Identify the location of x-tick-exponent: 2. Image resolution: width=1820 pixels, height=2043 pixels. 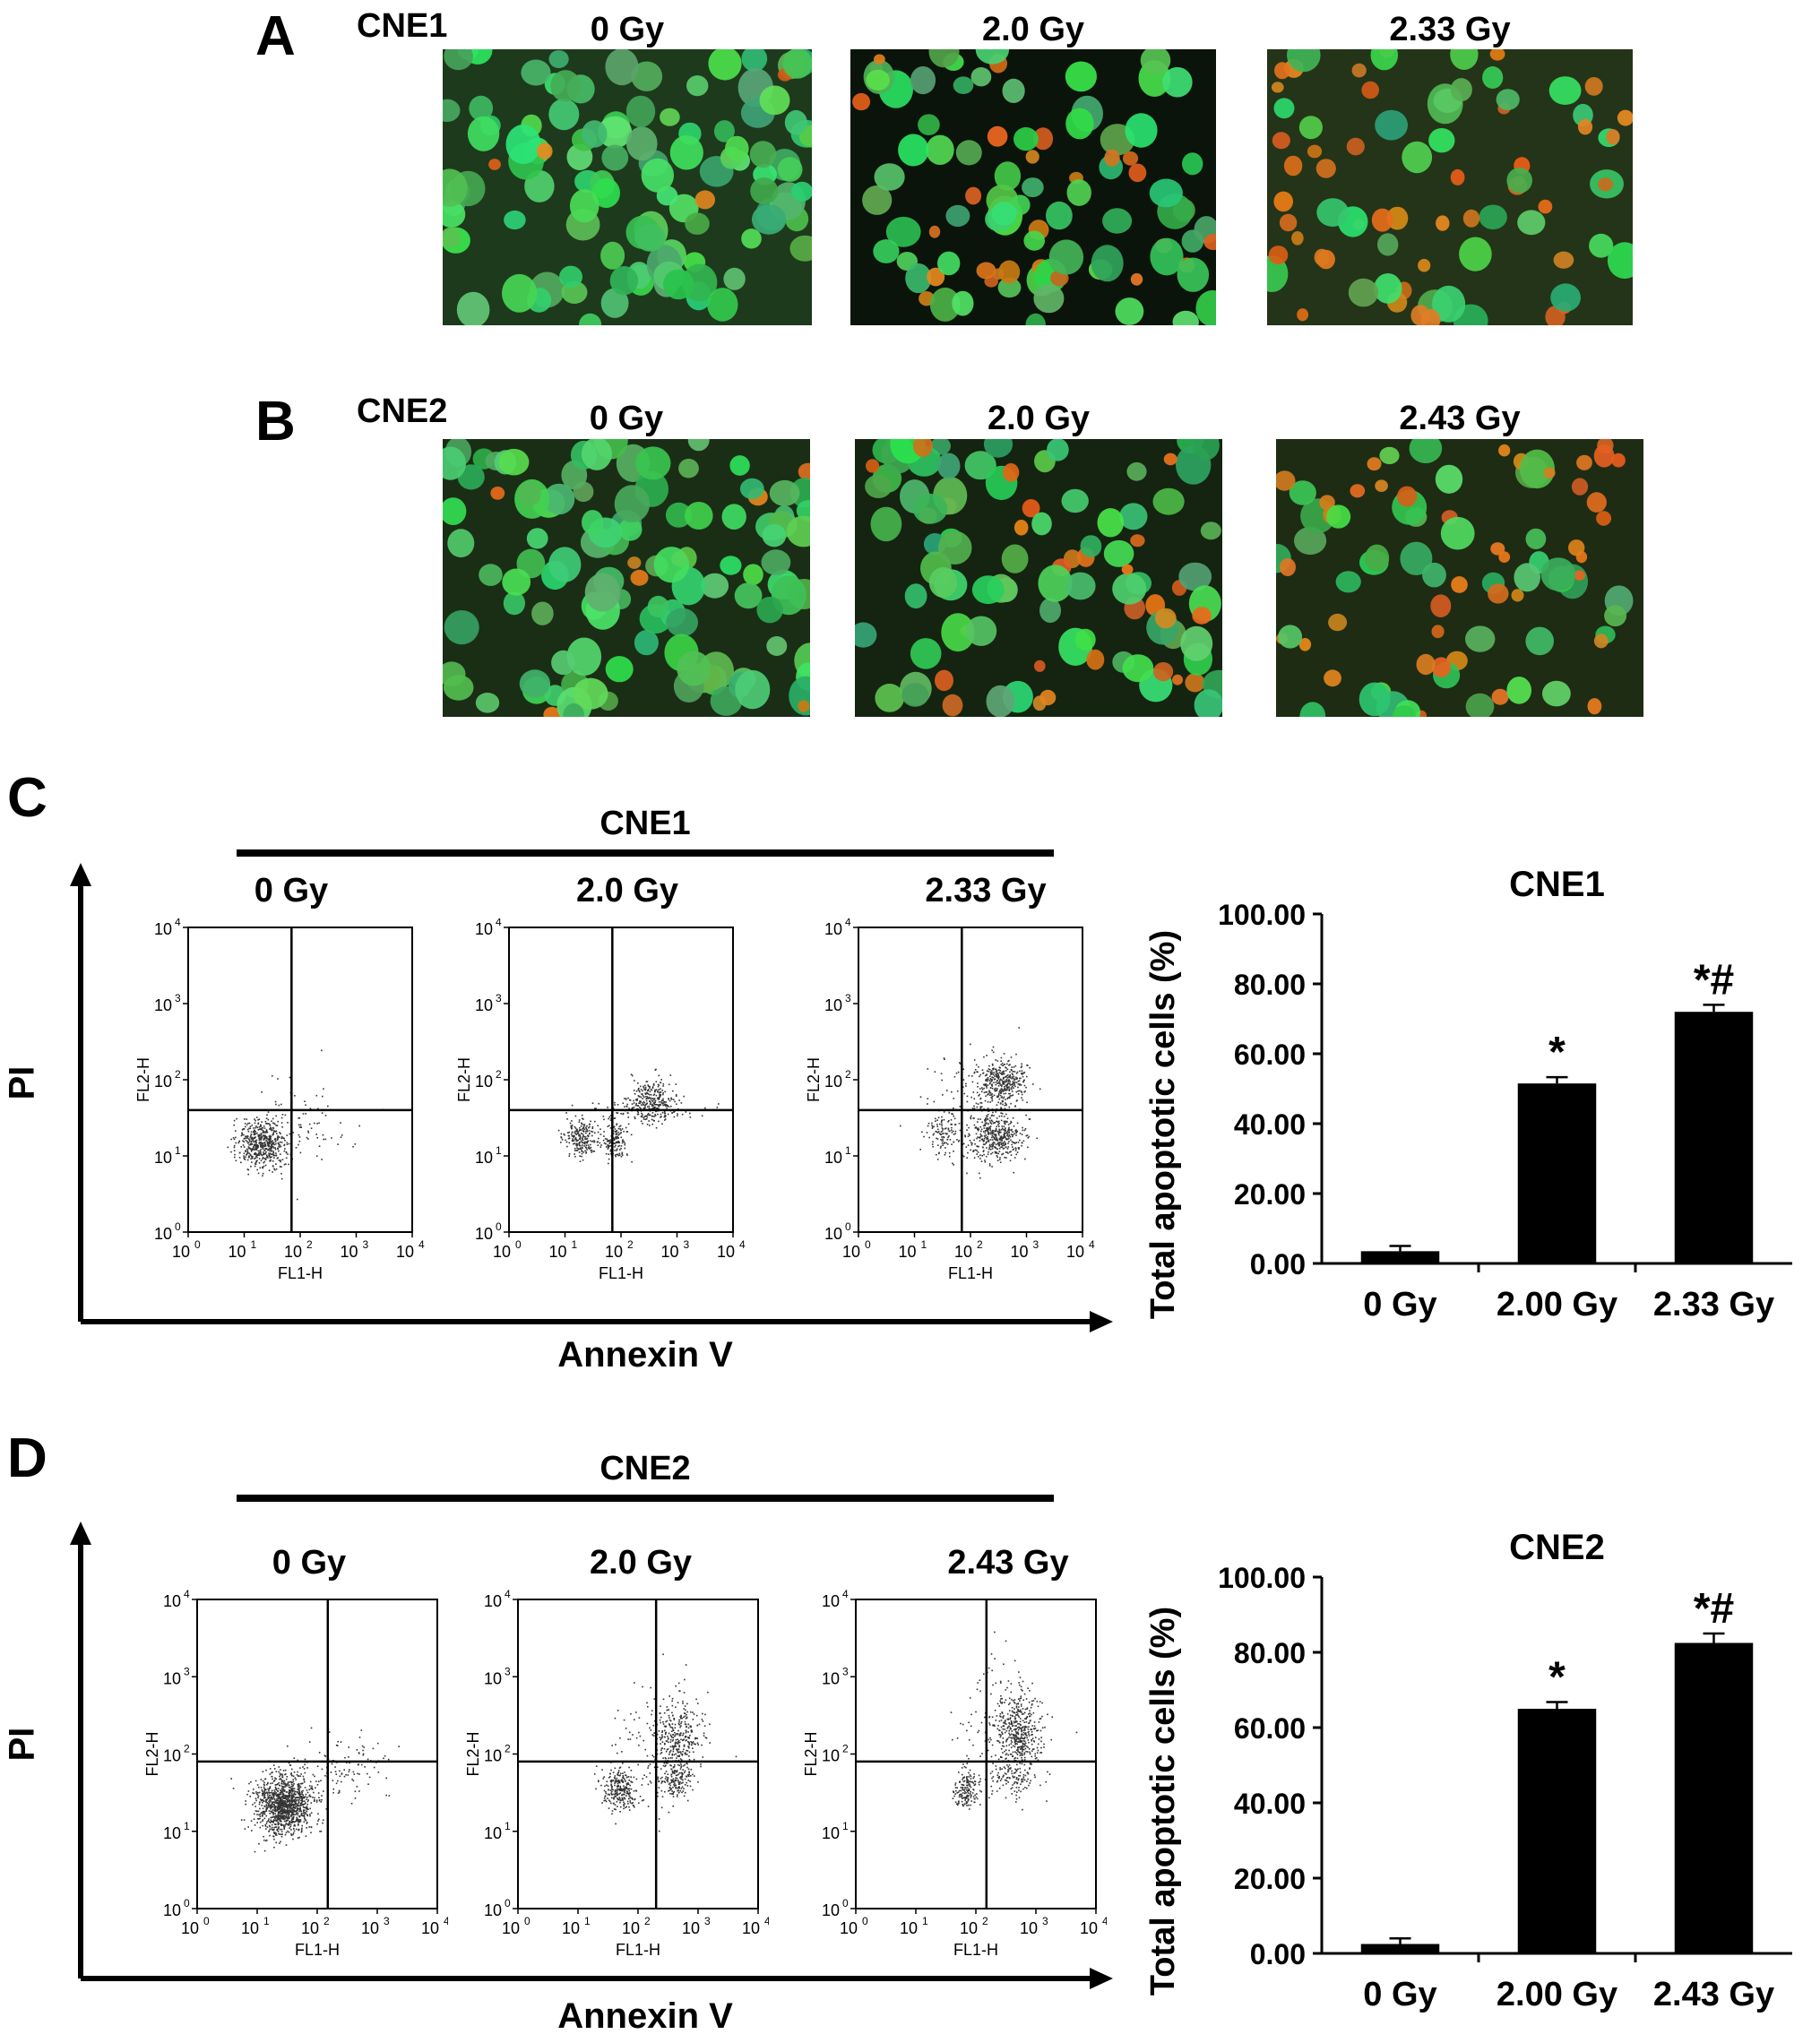
(980, 1244).